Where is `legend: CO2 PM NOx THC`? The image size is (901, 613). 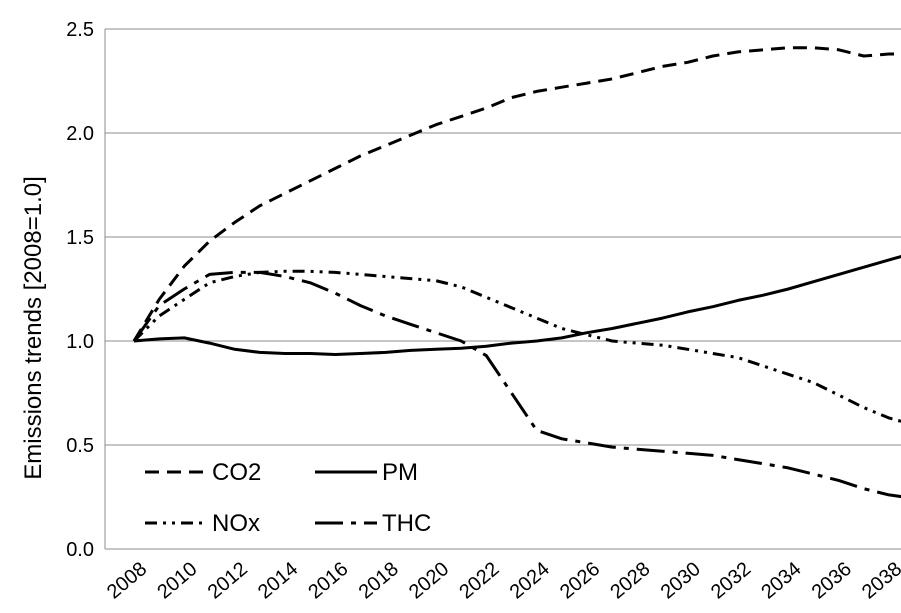
legend: CO2 PM NOx THC is located at coordinates (288, 498).